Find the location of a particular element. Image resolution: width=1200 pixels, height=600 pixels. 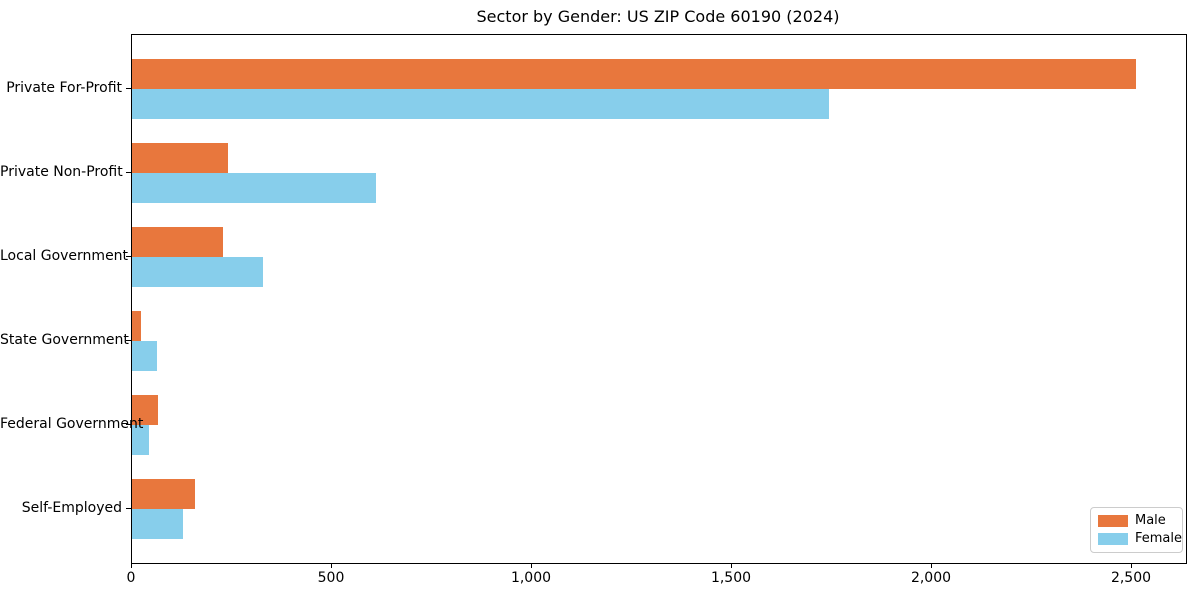

bar-female-local-government is located at coordinates (198, 272).